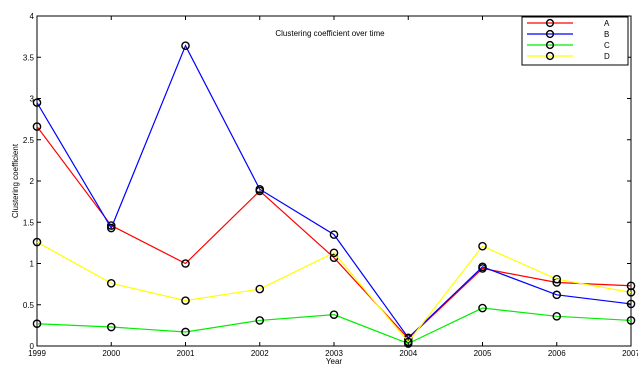 The width and height of the screenshot is (638, 365). I want to click on x-axis-label: Year, so click(334, 361).